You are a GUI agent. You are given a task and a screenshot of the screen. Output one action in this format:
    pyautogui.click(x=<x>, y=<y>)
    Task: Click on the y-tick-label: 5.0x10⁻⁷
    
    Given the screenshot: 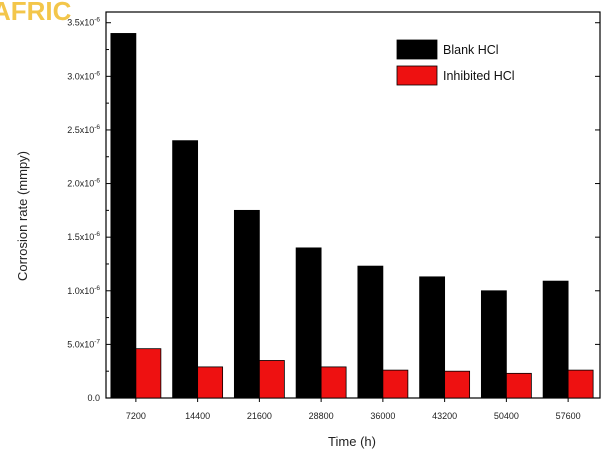 What is the action you would take?
    pyautogui.click(x=83, y=343)
    